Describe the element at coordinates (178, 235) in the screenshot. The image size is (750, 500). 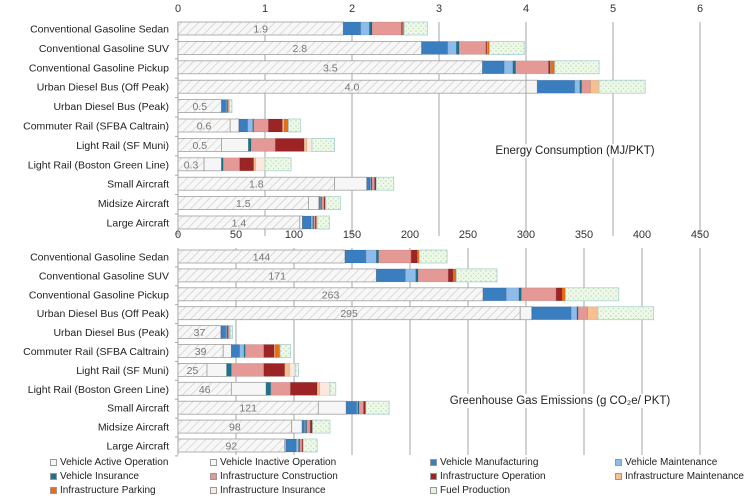
I see `x-tick-label: 0` at that location.